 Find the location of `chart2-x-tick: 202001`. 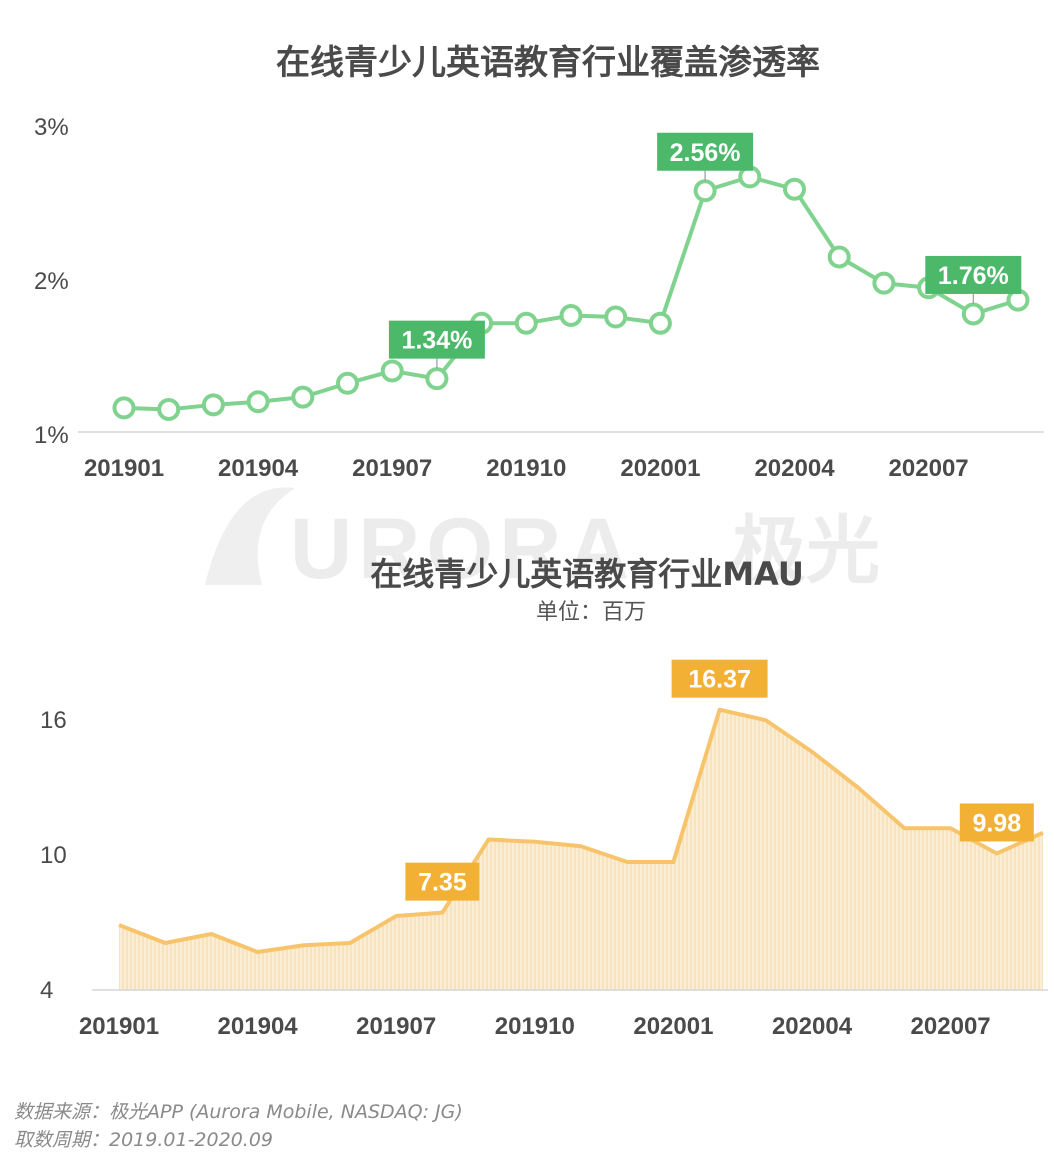

chart2-x-tick: 202001 is located at coordinates (673, 1026).